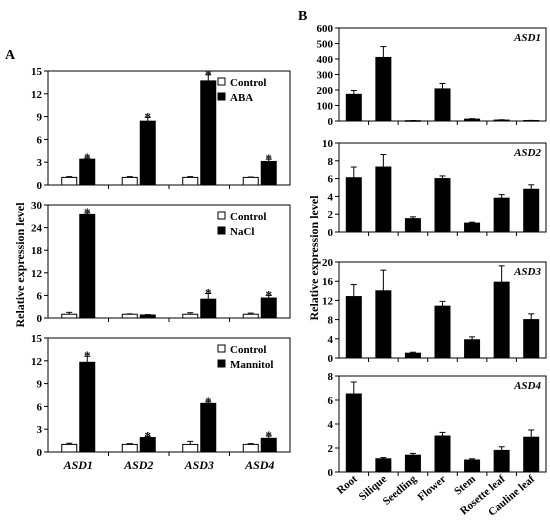 The height and width of the screenshot is (530, 550). I want to click on legend-label: Mannitol, so click(251, 365).